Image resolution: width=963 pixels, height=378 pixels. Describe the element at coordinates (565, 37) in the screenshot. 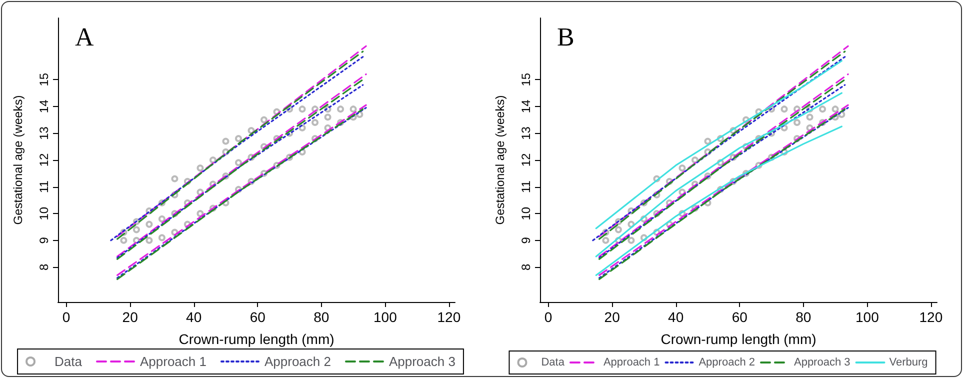

I see `chart-title: B` at that location.